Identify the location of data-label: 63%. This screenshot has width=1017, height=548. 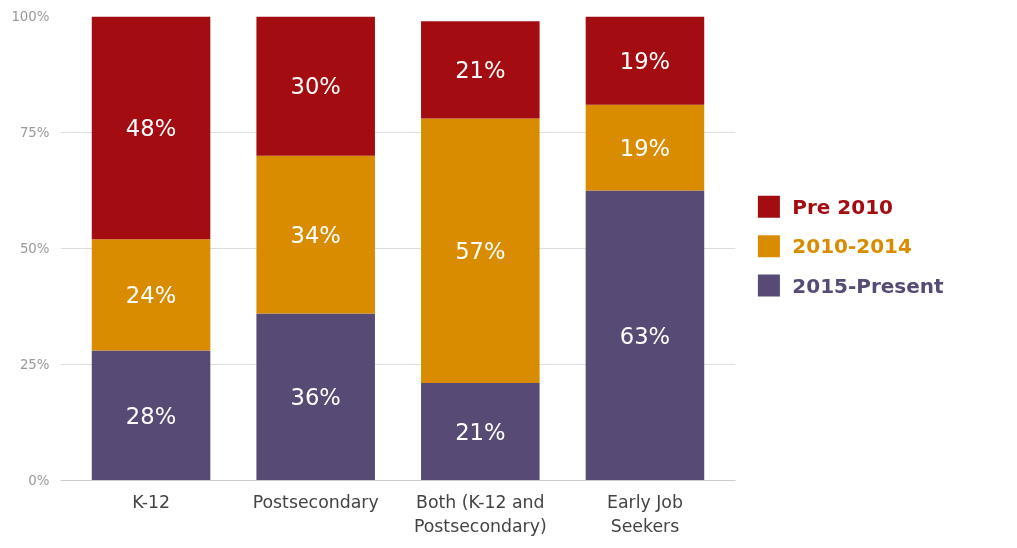
(645, 335).